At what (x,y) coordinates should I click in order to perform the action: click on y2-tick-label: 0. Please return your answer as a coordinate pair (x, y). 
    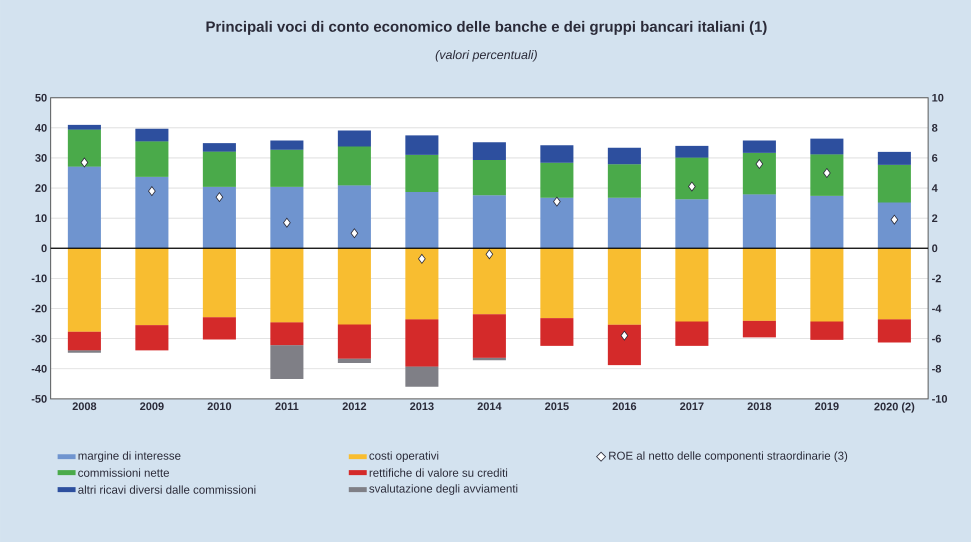
    Looking at the image, I should click on (935, 248).